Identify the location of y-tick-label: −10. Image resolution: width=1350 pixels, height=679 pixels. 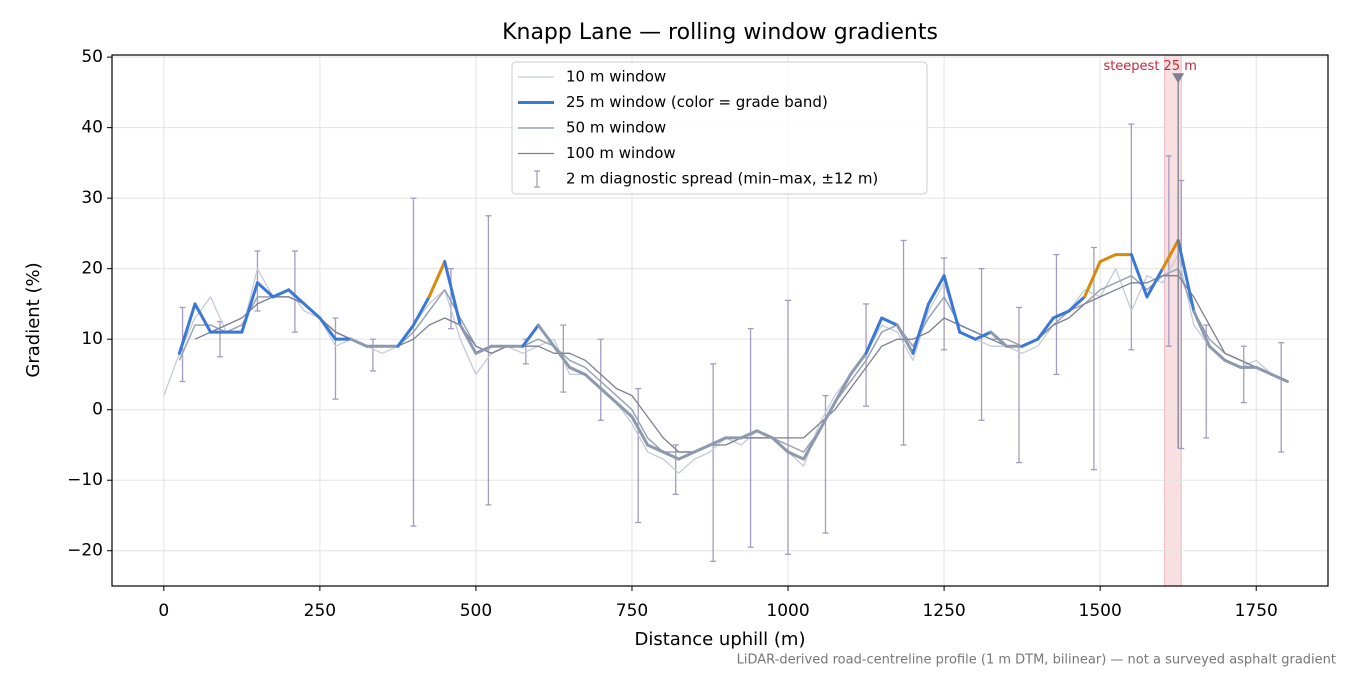
(85, 480).